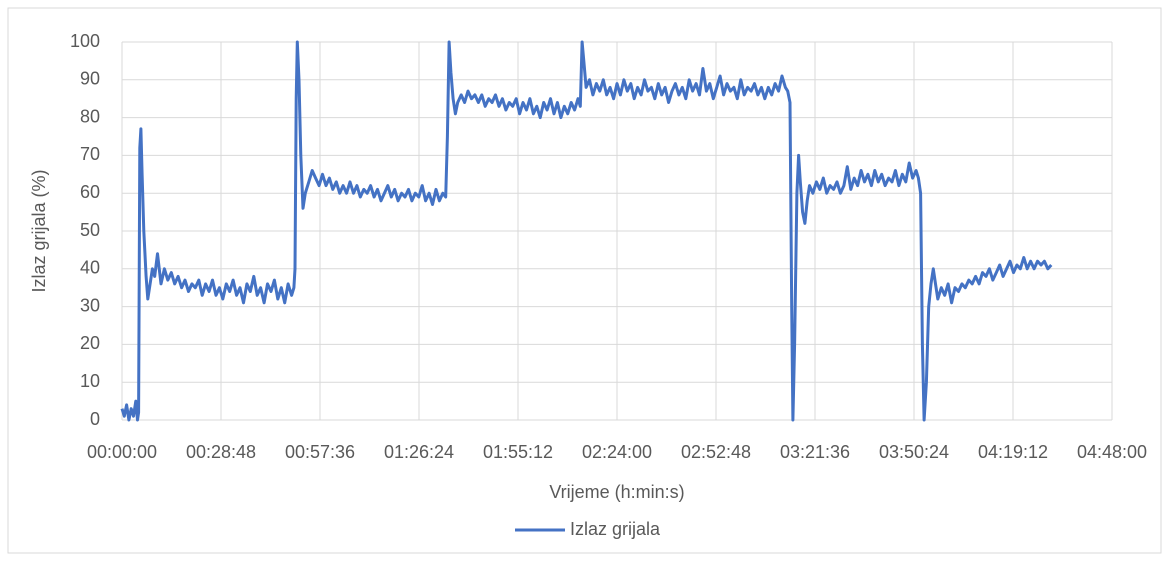  I want to click on x-tick-label: 03:21:36, so click(815, 452).